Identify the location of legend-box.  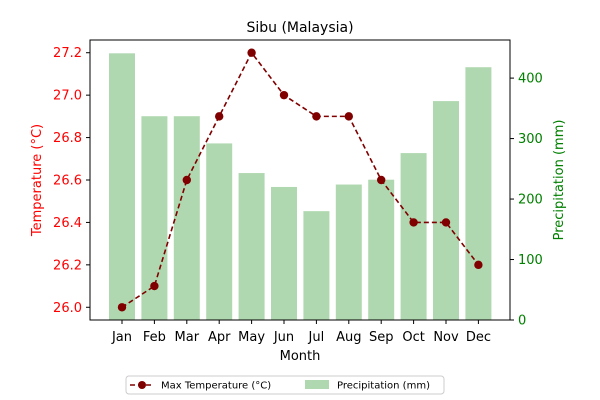
(285, 385).